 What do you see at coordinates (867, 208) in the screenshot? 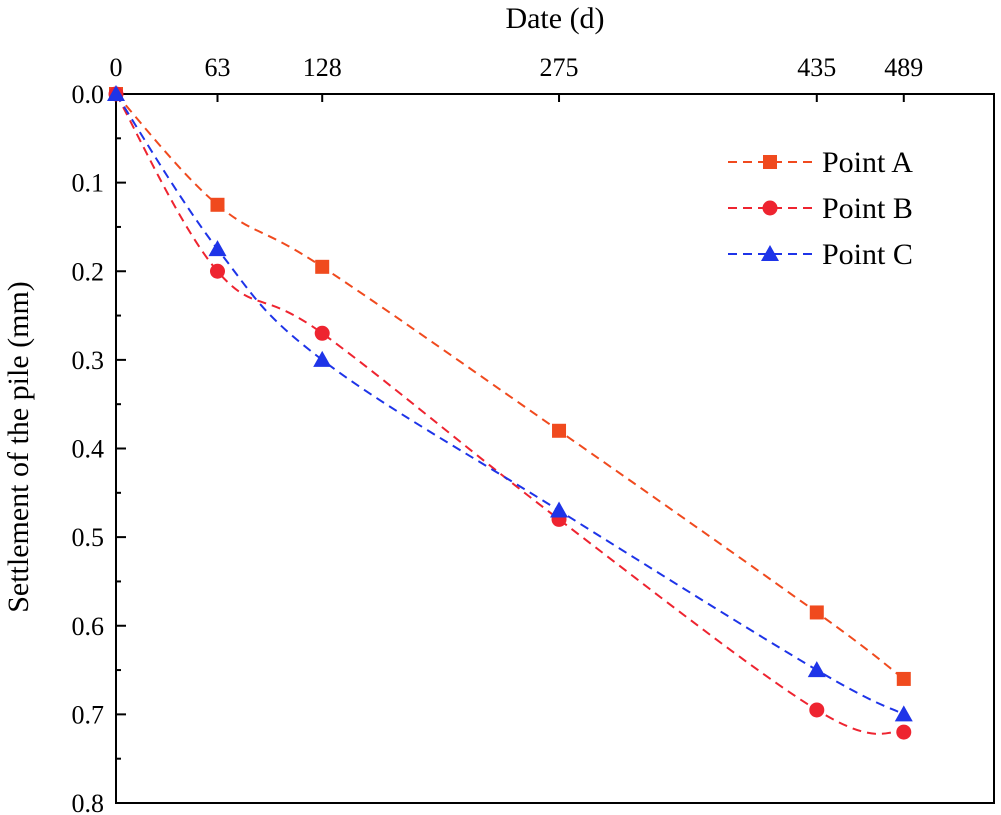
I see `legend-label: Point B` at bounding box center [867, 208].